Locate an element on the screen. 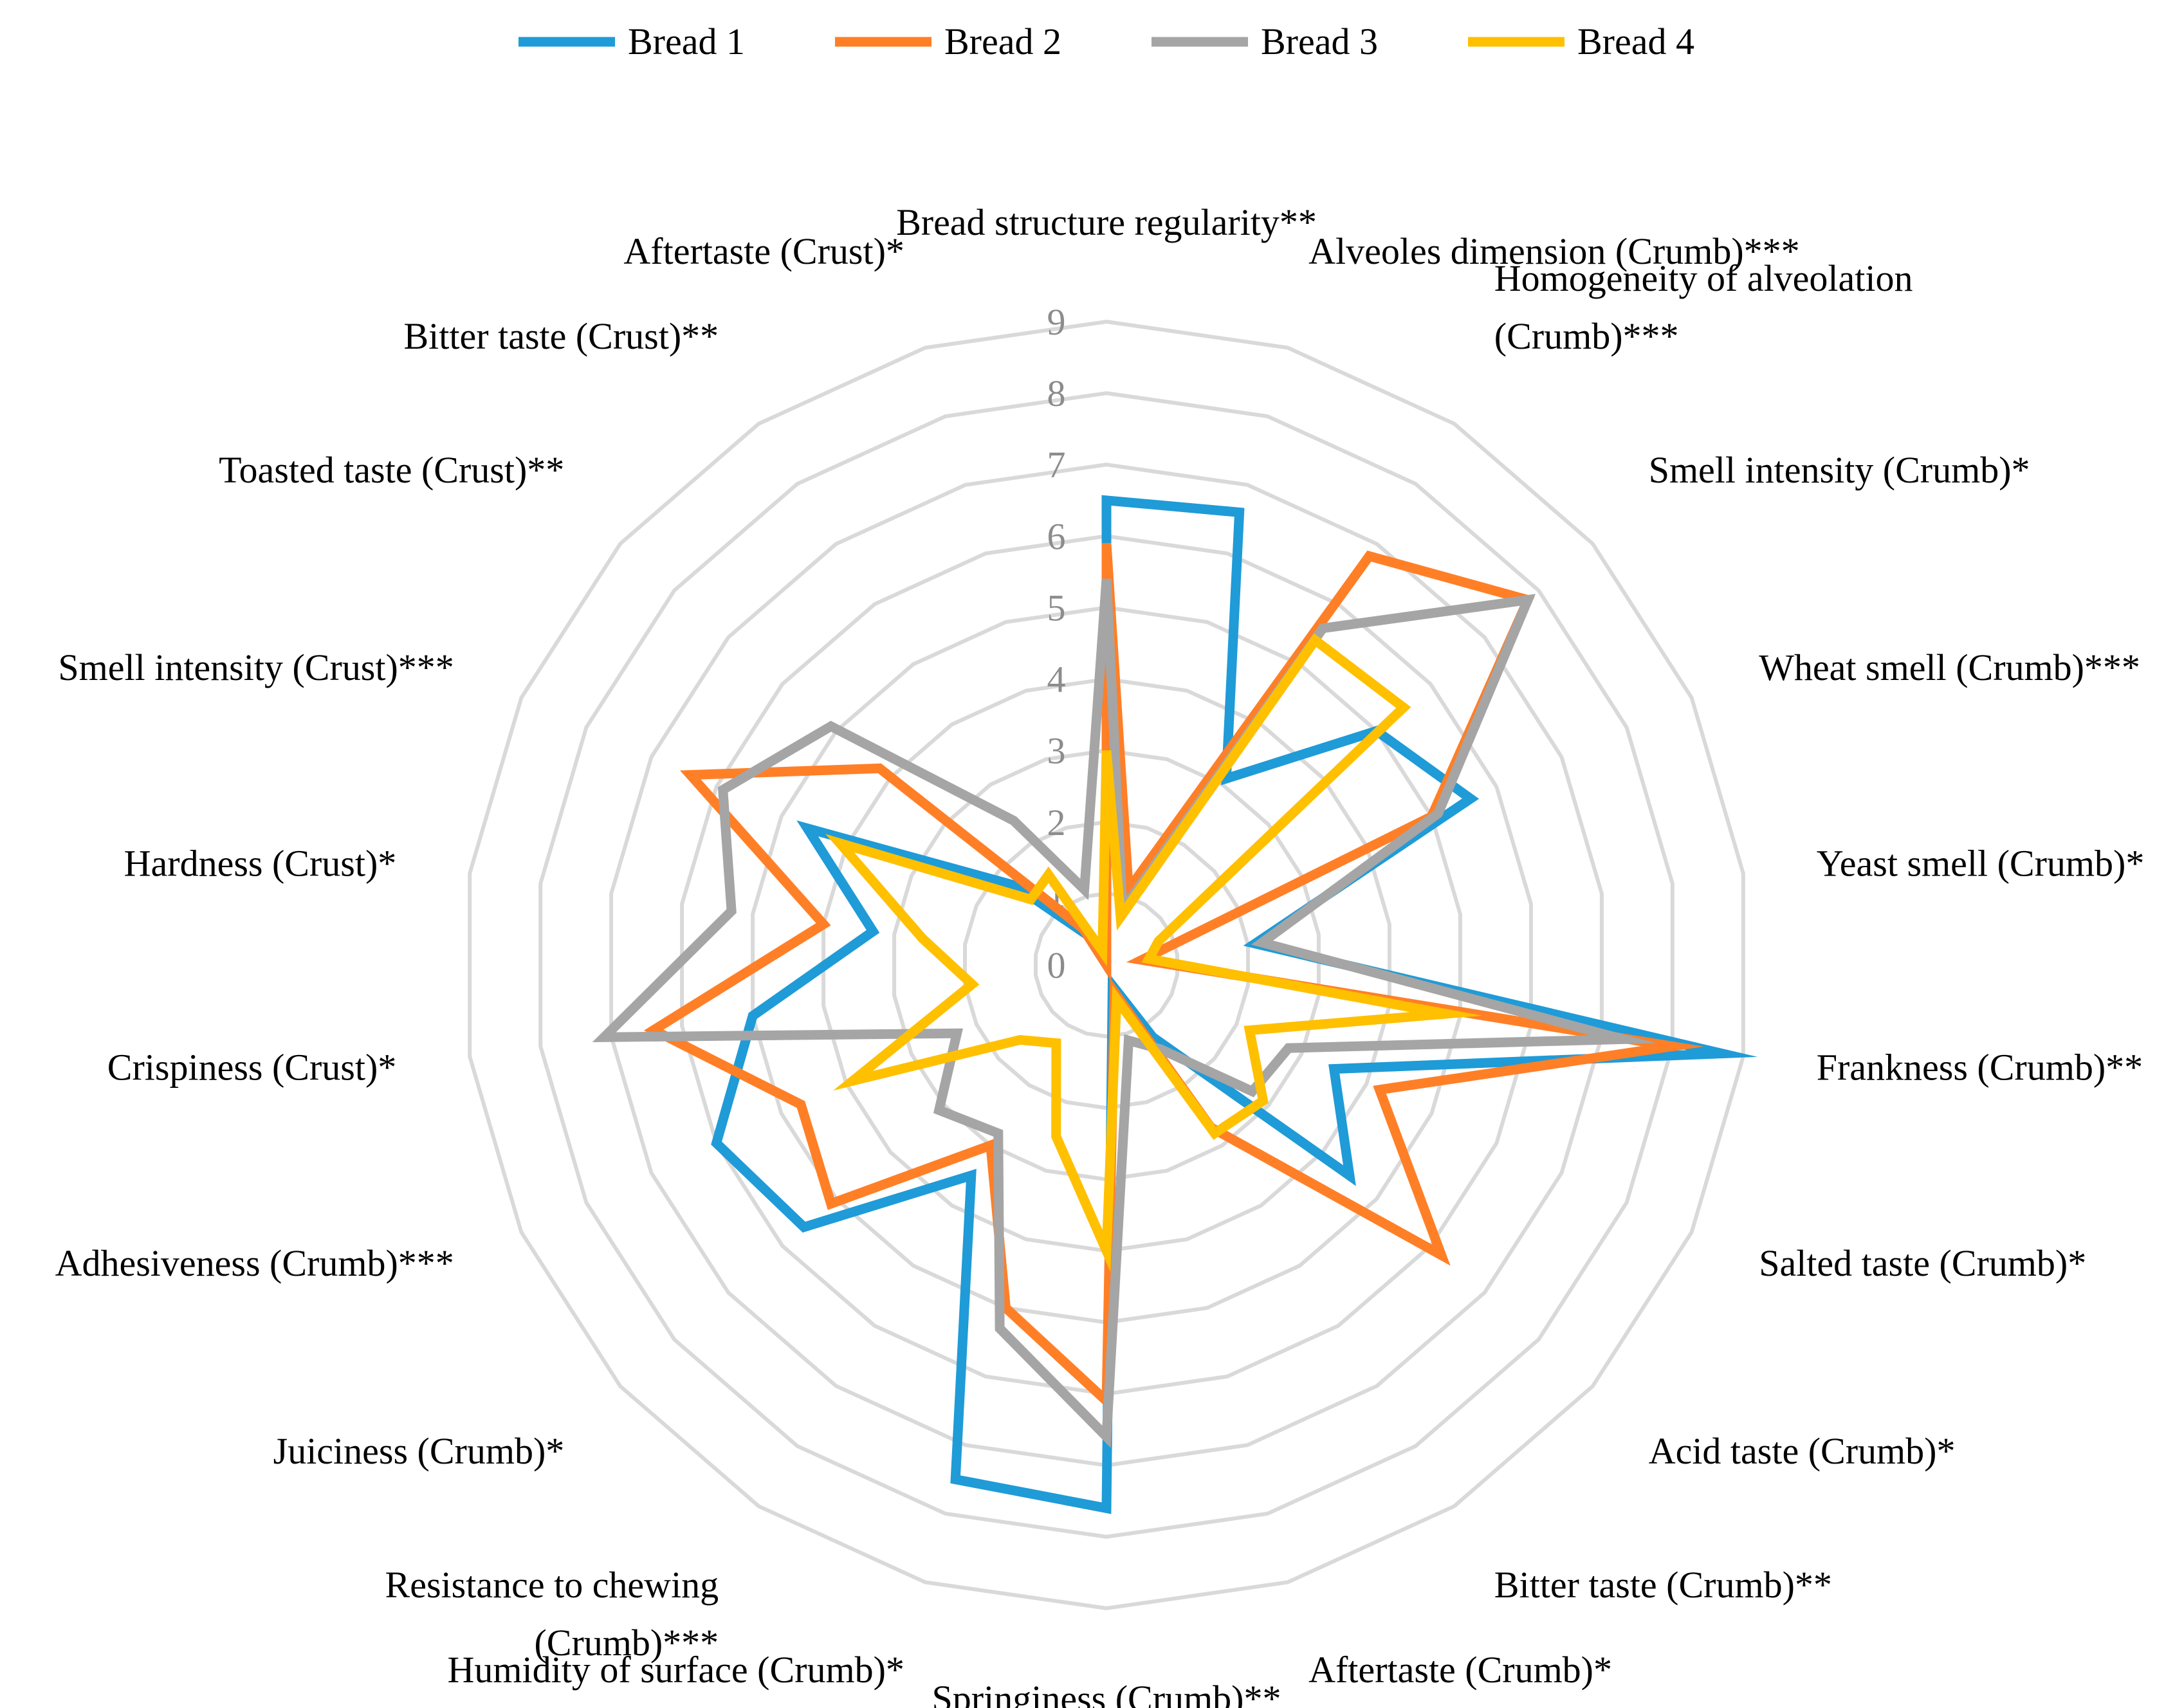 The image size is (2184, 1708). axis-label: Bitter taste (Crumb)** is located at coordinates (1663, 1585).